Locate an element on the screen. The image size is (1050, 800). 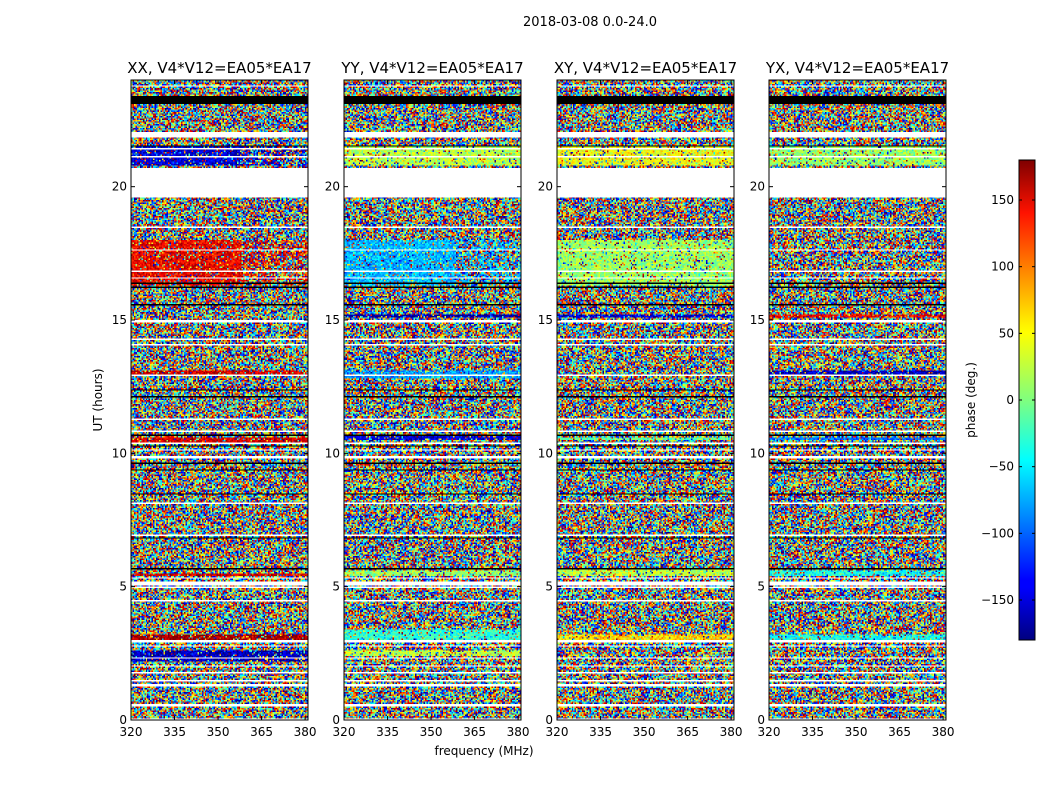
figure-title: 2018-03-08 0.0-24.0 is located at coordinates (590, 22).